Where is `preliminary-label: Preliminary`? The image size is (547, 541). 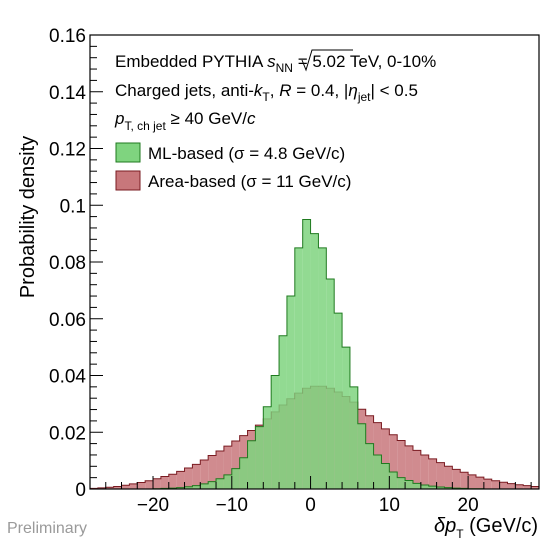 preliminary-label: Preliminary is located at coordinates (47, 528).